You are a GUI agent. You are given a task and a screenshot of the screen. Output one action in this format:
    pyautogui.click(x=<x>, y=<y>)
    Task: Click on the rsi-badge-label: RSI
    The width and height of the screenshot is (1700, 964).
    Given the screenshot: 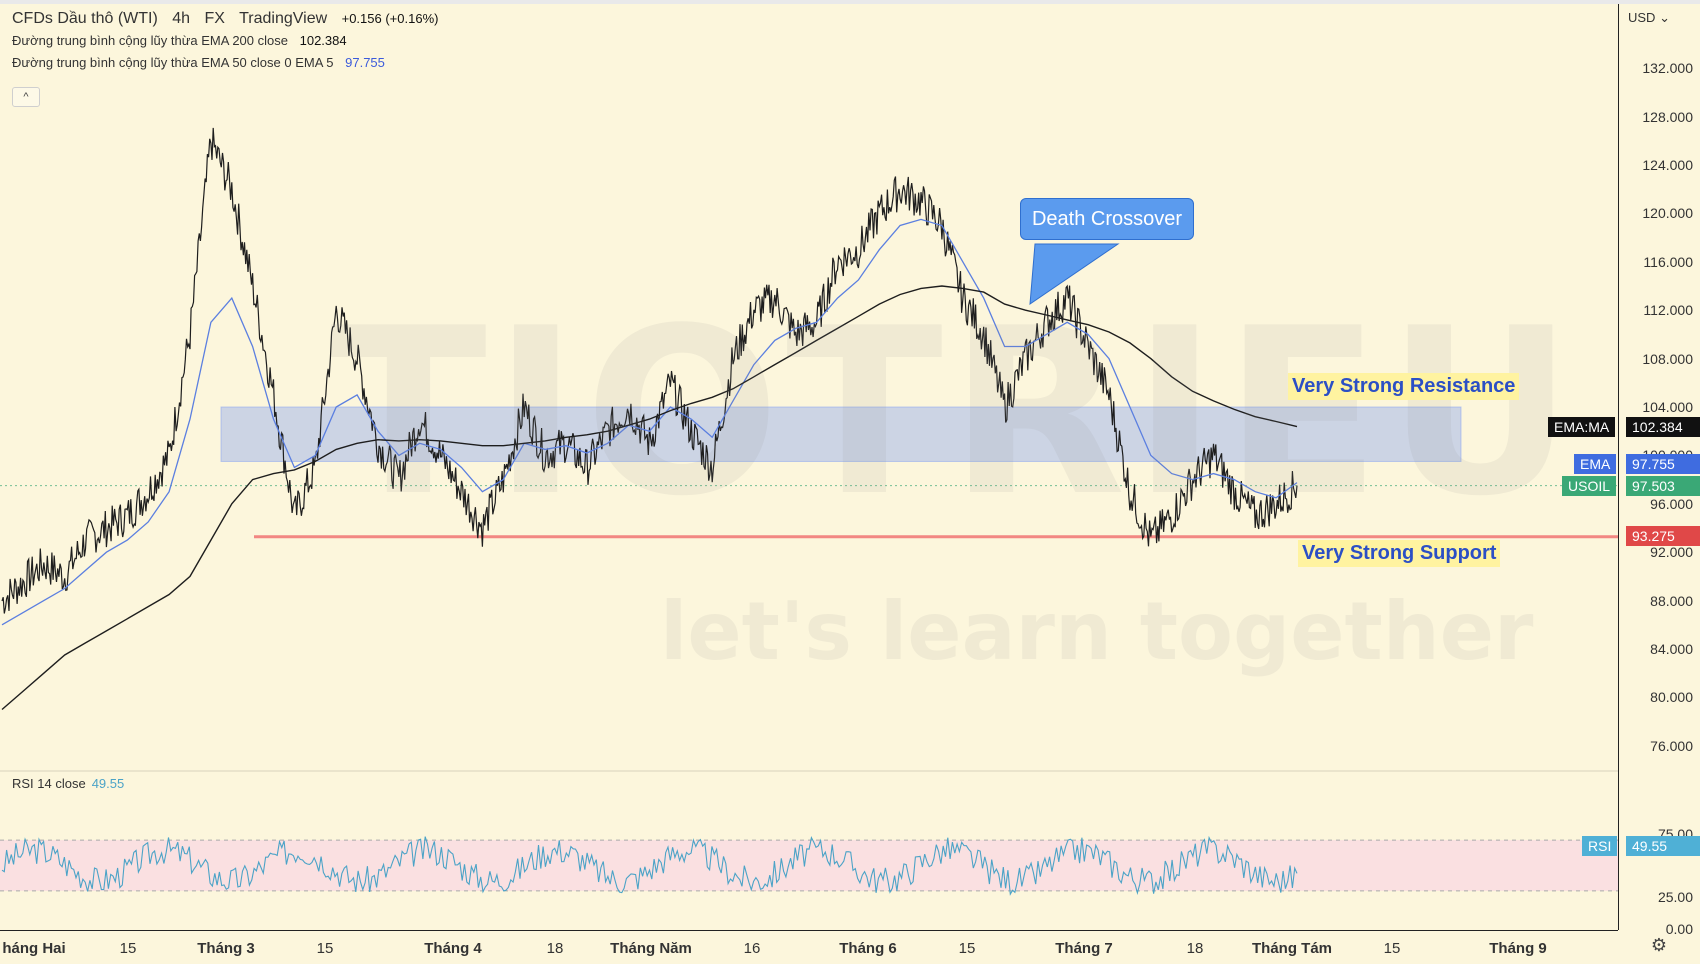 What is the action you would take?
    pyautogui.click(x=1600, y=846)
    